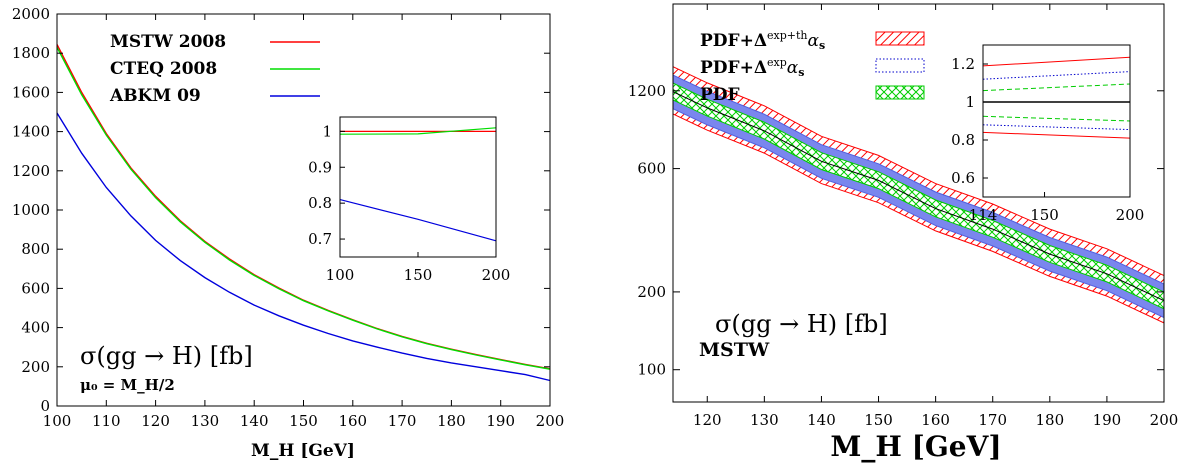 This screenshot has height=465, width=1189. I want to click on right-inset-background, so click(1056, 121).